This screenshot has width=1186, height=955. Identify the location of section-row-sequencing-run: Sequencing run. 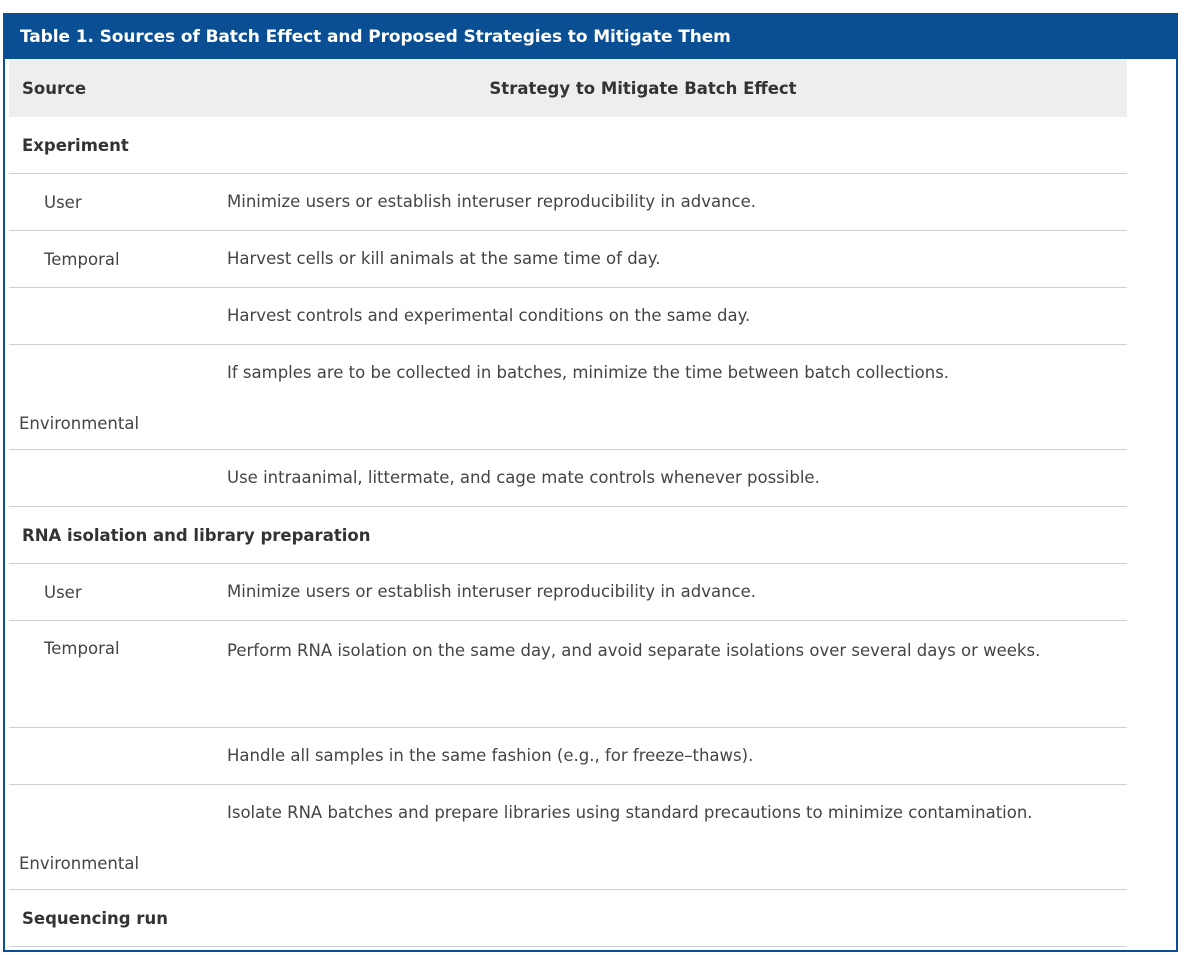
(568, 918).